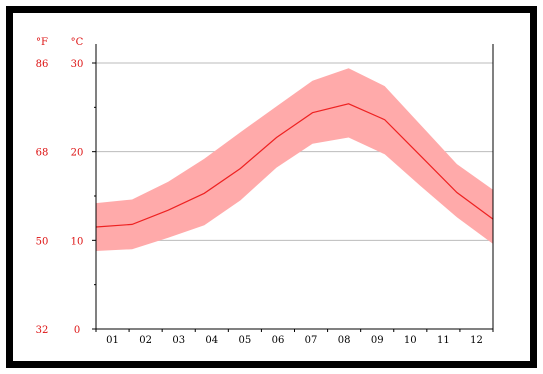  Describe the element at coordinates (77, 241) in the screenshot. I see `y-tick-label: 10` at that location.